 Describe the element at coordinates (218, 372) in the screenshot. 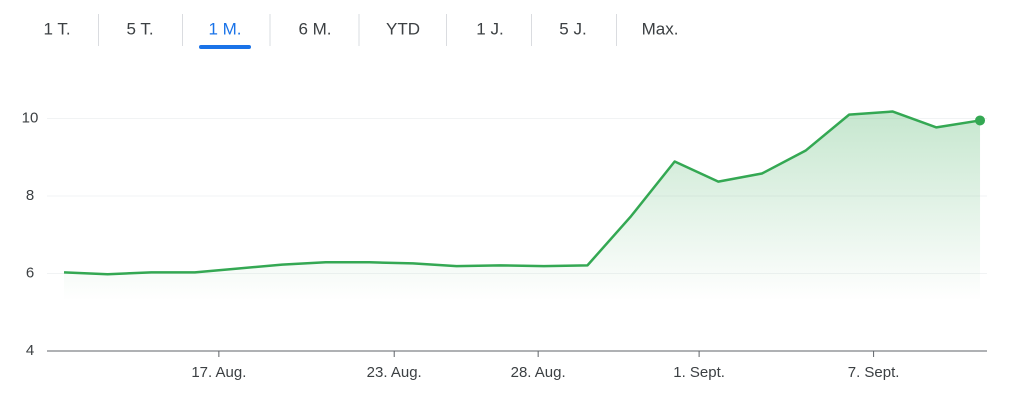

I see `x-tick-label: 17. Aug.` at that location.